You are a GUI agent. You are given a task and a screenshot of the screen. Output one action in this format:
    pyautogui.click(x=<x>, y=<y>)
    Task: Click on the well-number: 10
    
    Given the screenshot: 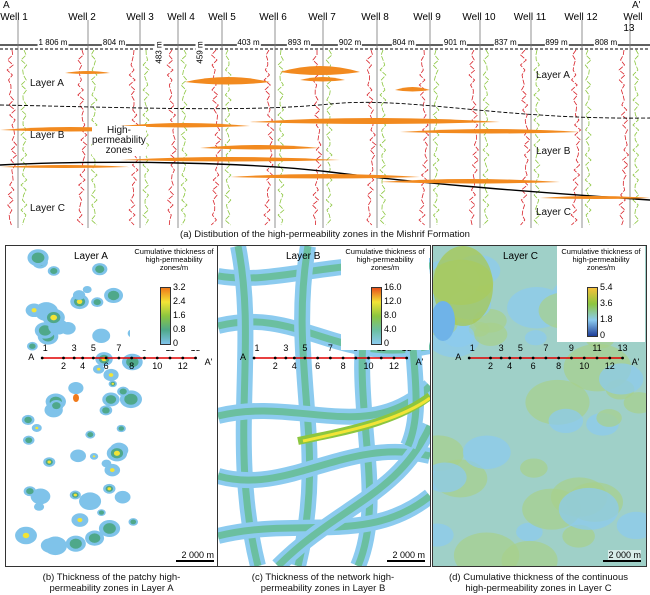 What is the action you would take?
    pyautogui.click(x=368, y=366)
    